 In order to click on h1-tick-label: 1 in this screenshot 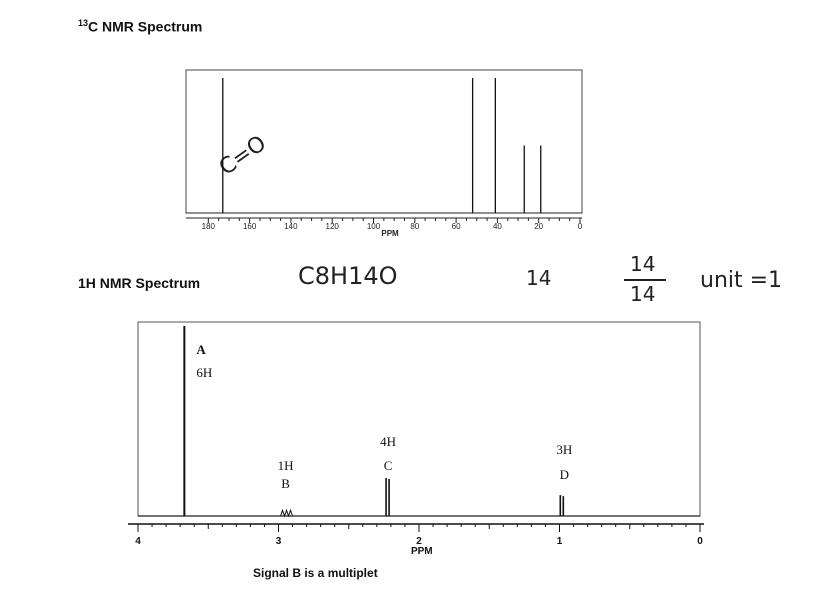, I will do `click(560, 541)`.